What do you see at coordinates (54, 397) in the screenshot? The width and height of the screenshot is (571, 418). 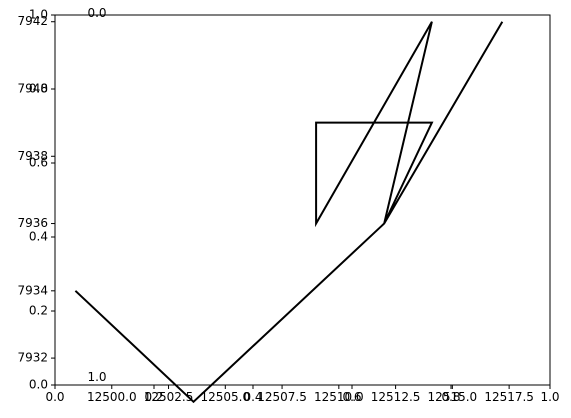 I see `overlay-x-tick-label: 0.0` at bounding box center [54, 397].